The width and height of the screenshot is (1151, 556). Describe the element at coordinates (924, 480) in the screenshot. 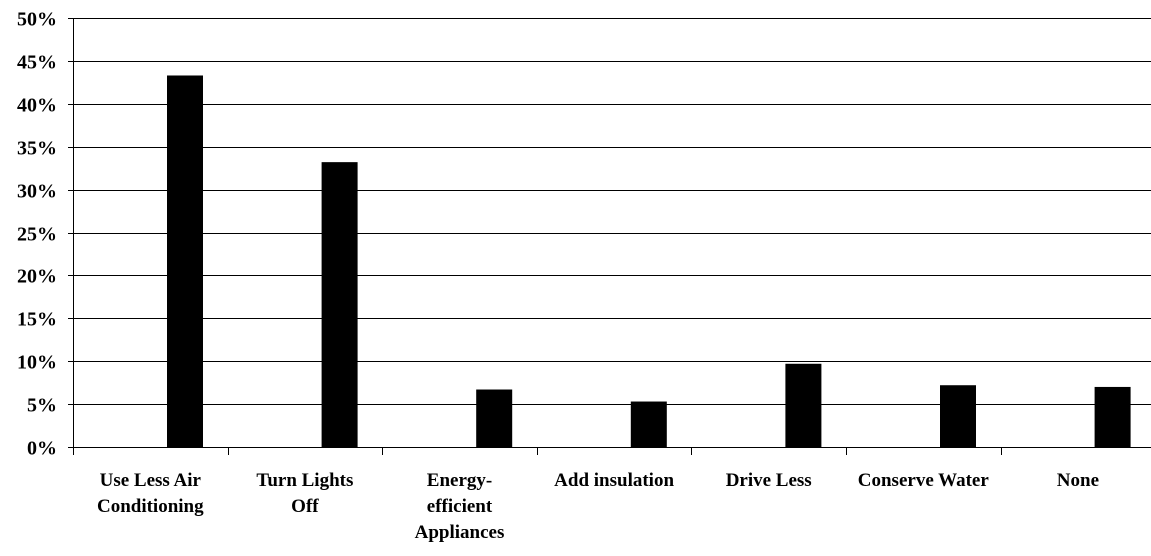

I see `x-category-label: Conserve Water` at that location.